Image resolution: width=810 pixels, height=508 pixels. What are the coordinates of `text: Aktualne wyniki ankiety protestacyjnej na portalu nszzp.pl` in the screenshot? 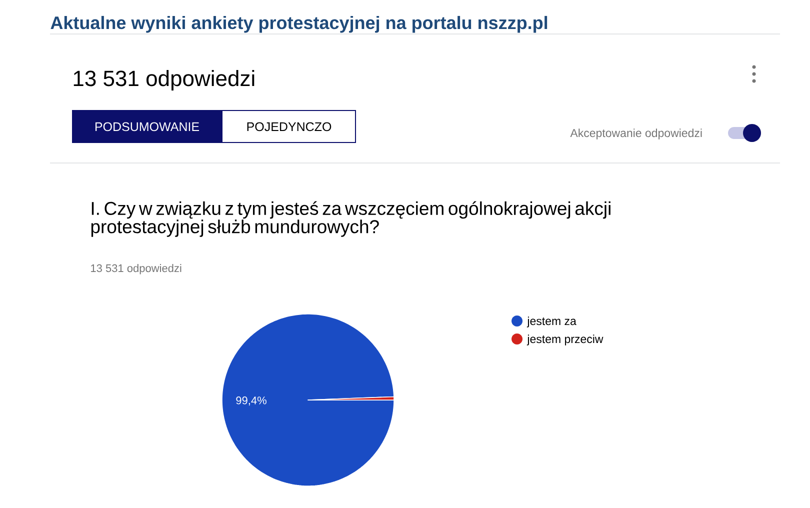 It's located at (299, 24).